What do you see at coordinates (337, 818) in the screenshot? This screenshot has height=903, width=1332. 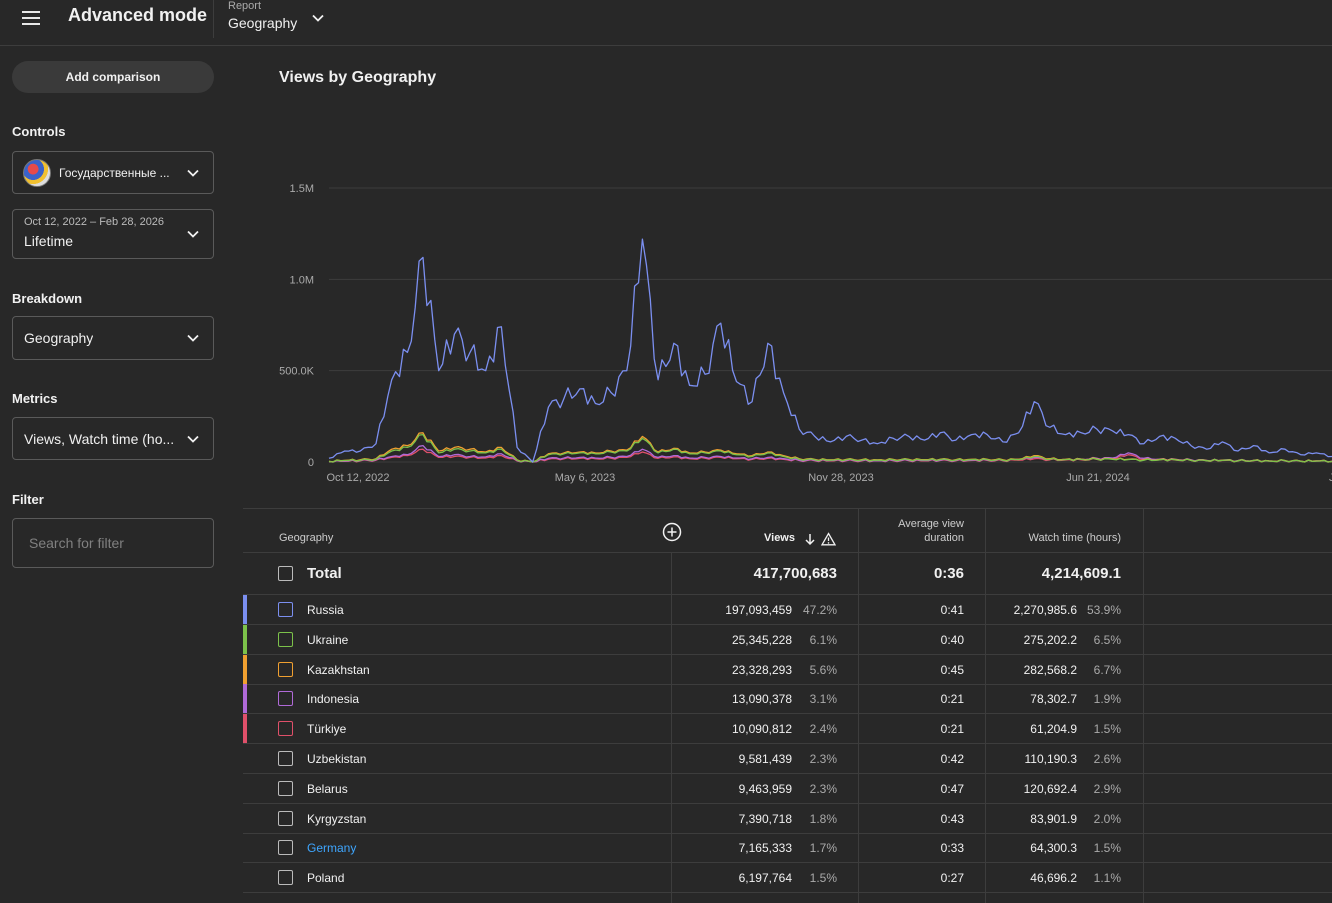 I see `row-name: Kyrgyzstan` at bounding box center [337, 818].